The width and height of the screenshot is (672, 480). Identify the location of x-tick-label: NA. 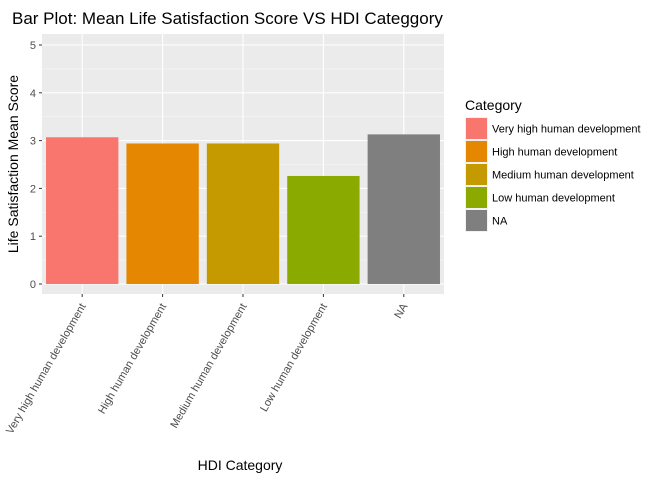
(401, 311).